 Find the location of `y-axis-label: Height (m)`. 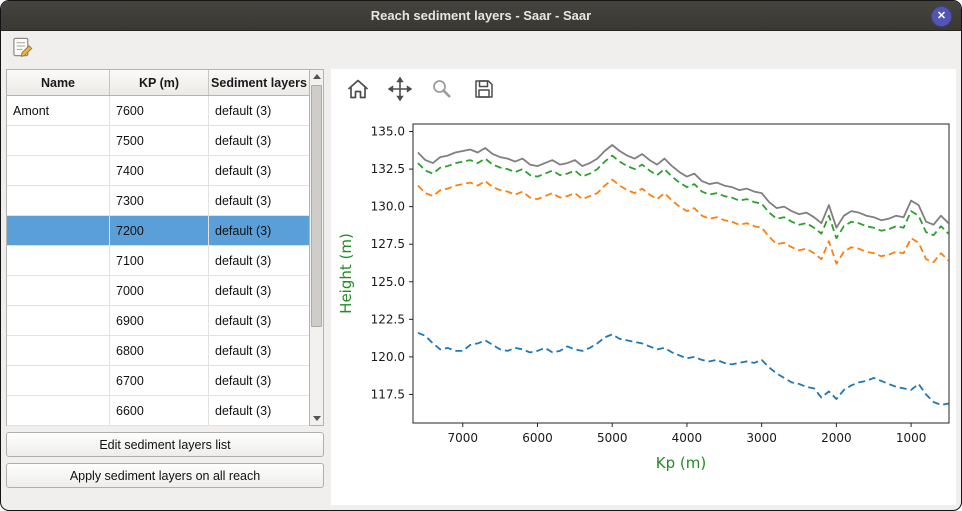

y-axis-label: Height (m) is located at coordinates (346, 273).